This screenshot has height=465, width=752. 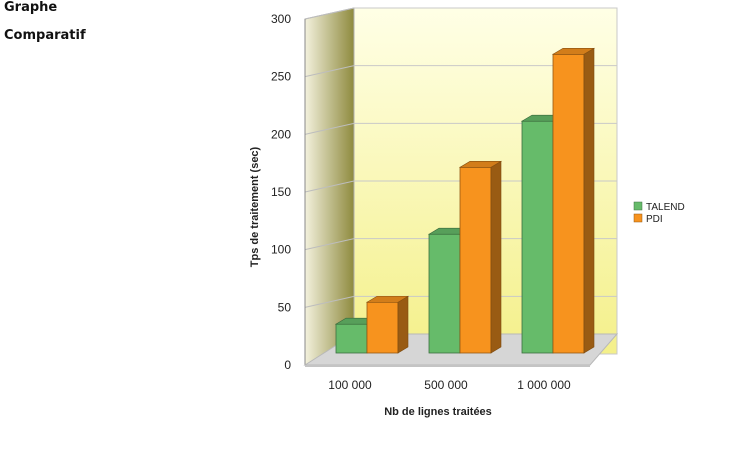 I want to click on floor-edge, so click(x=447, y=366).